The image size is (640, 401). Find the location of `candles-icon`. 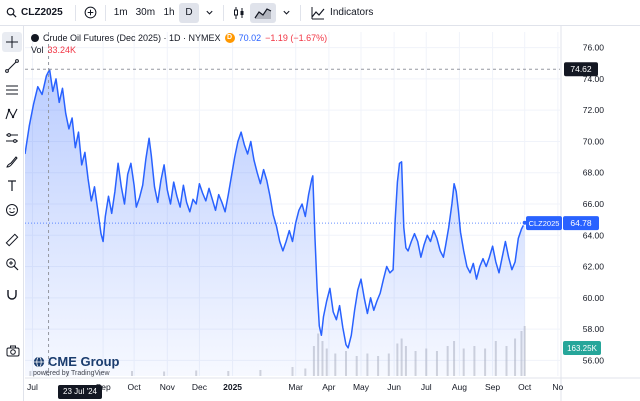

candles-icon is located at coordinates (239, 12).